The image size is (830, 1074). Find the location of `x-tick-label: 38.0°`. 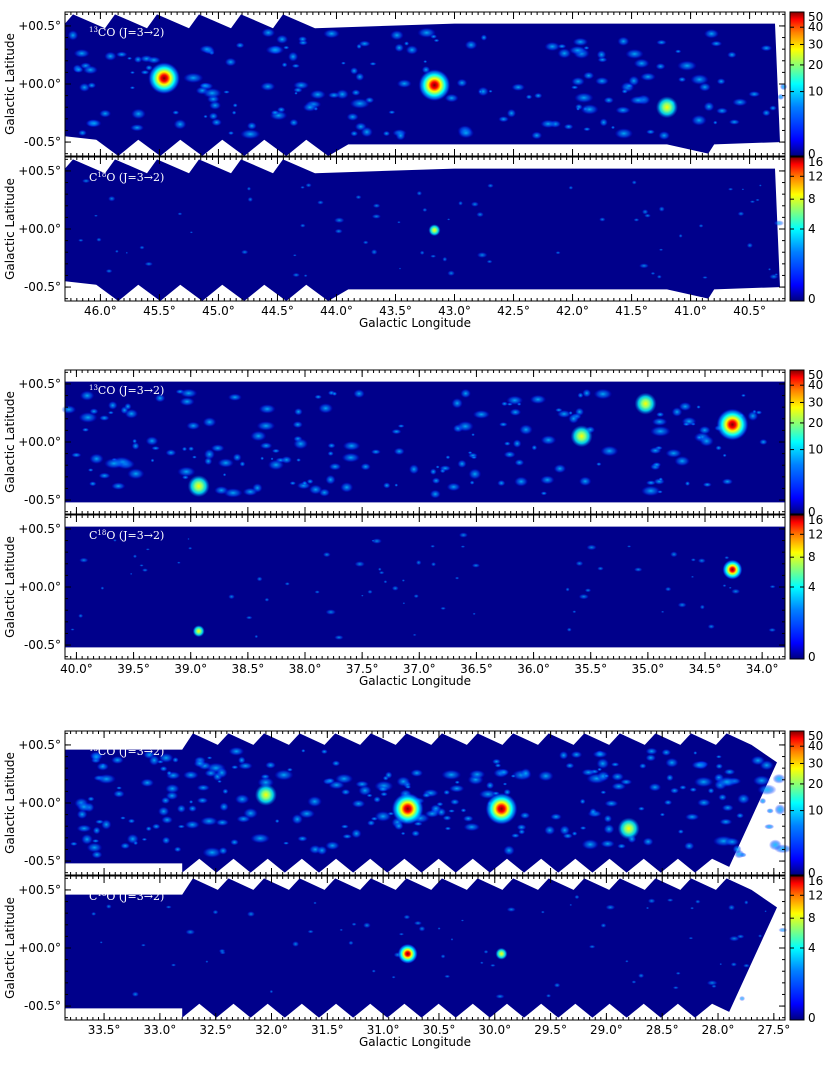

x-tick-label: 38.0° is located at coordinates (305, 669).